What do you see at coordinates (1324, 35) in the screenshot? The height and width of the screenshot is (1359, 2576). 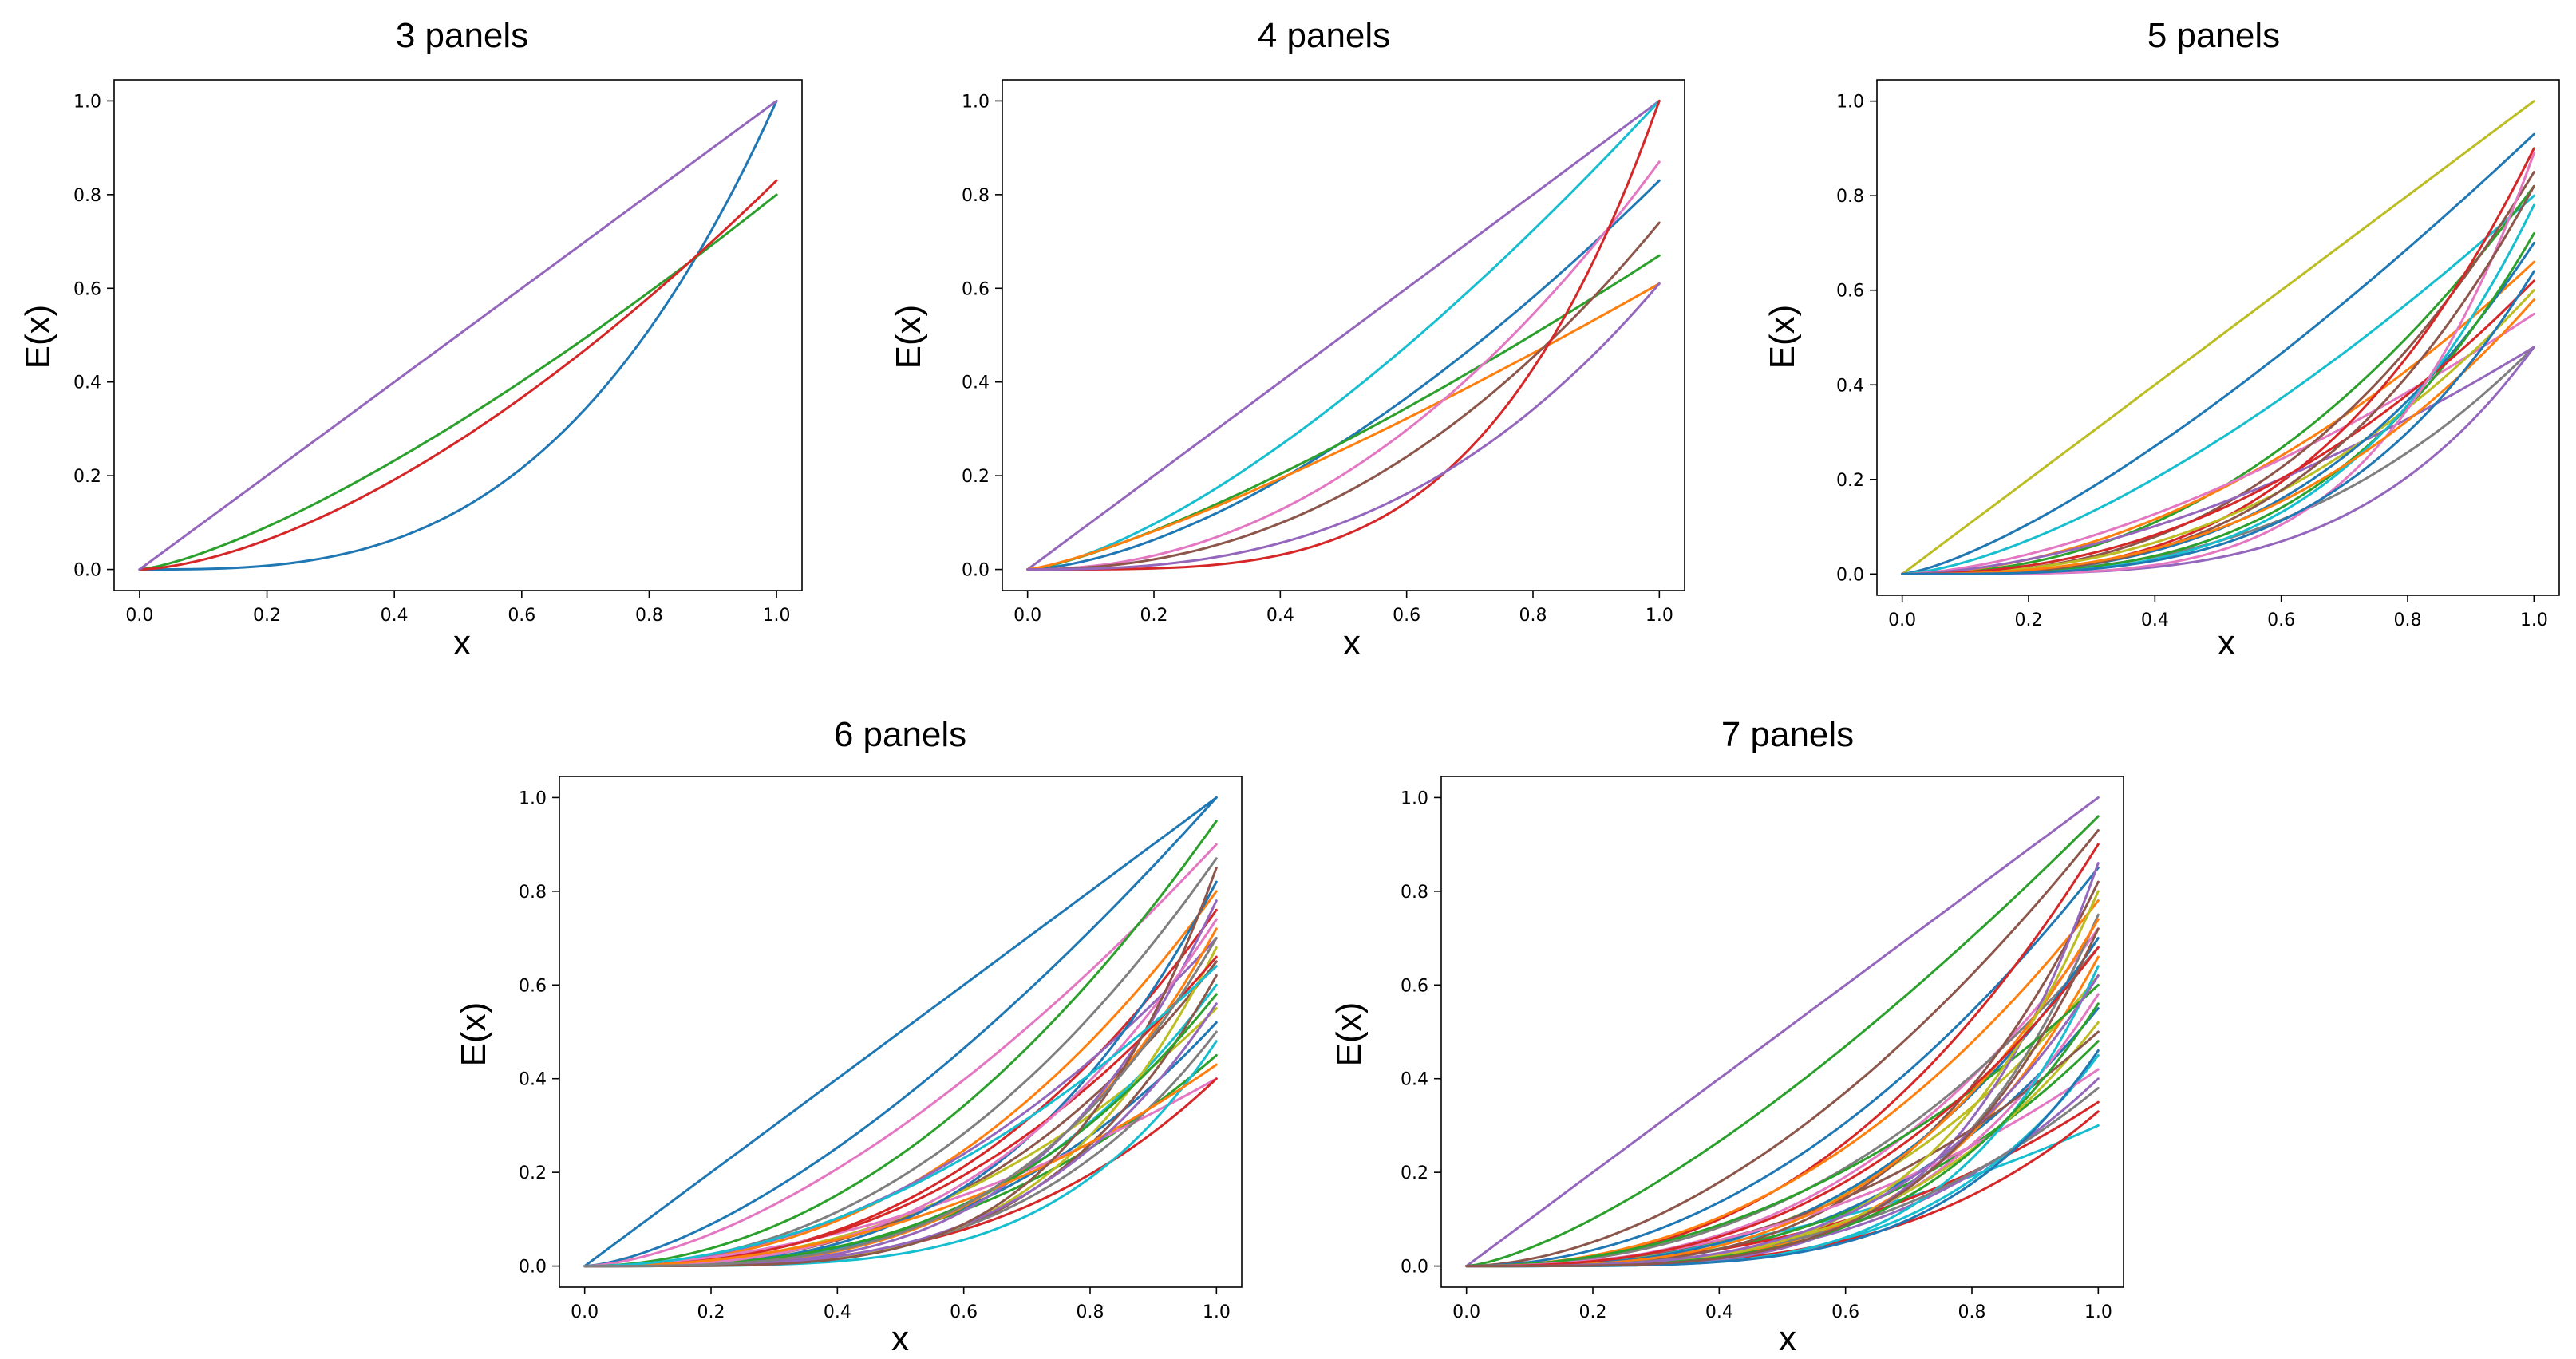 I see `panel-title: 4 panels` at bounding box center [1324, 35].